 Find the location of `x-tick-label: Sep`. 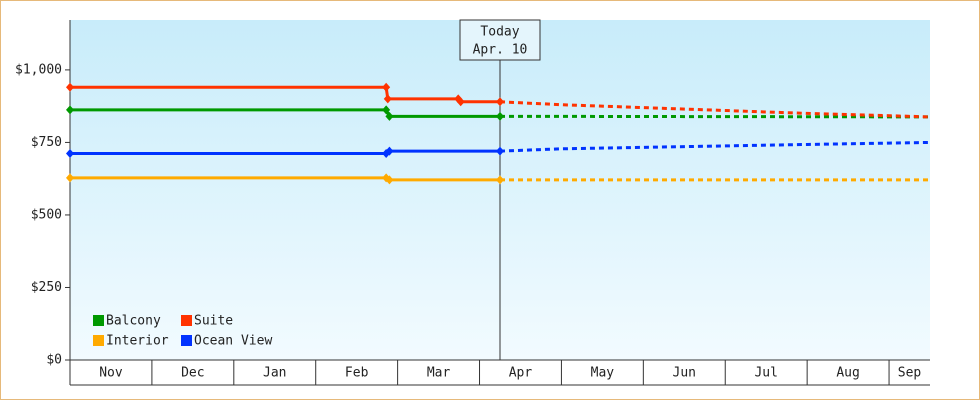

x-tick-label: Sep is located at coordinates (910, 373).